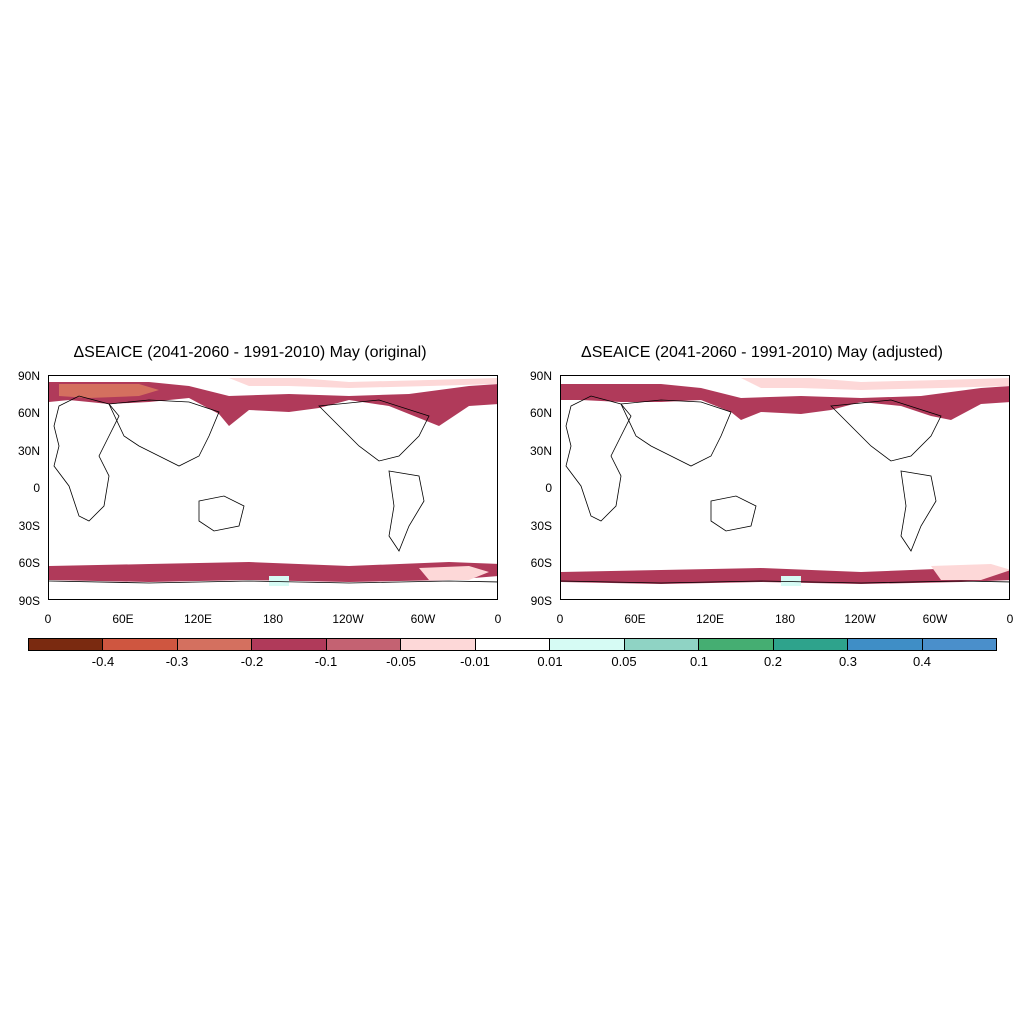  I want to click on colorbar-label: 0.05, so click(624, 661).